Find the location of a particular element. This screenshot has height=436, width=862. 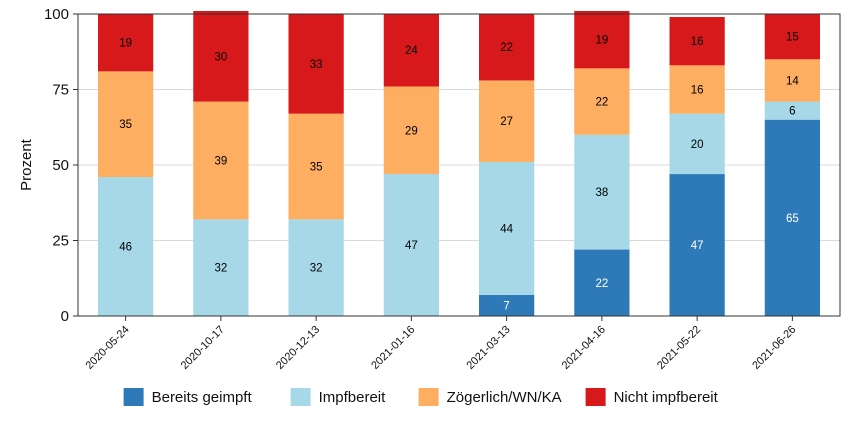

data-label: 20 is located at coordinates (697, 145).